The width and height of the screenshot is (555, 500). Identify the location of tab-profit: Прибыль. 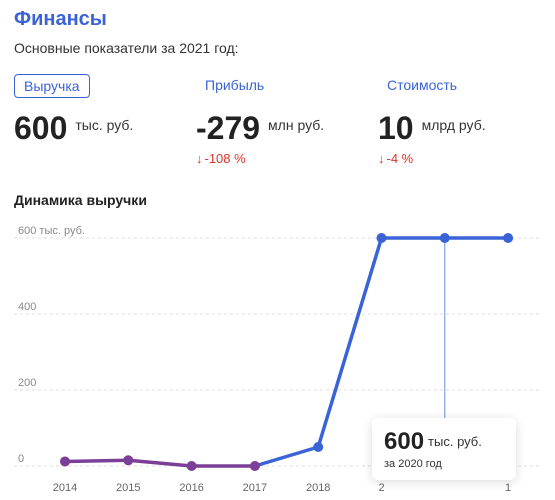
(235, 85).